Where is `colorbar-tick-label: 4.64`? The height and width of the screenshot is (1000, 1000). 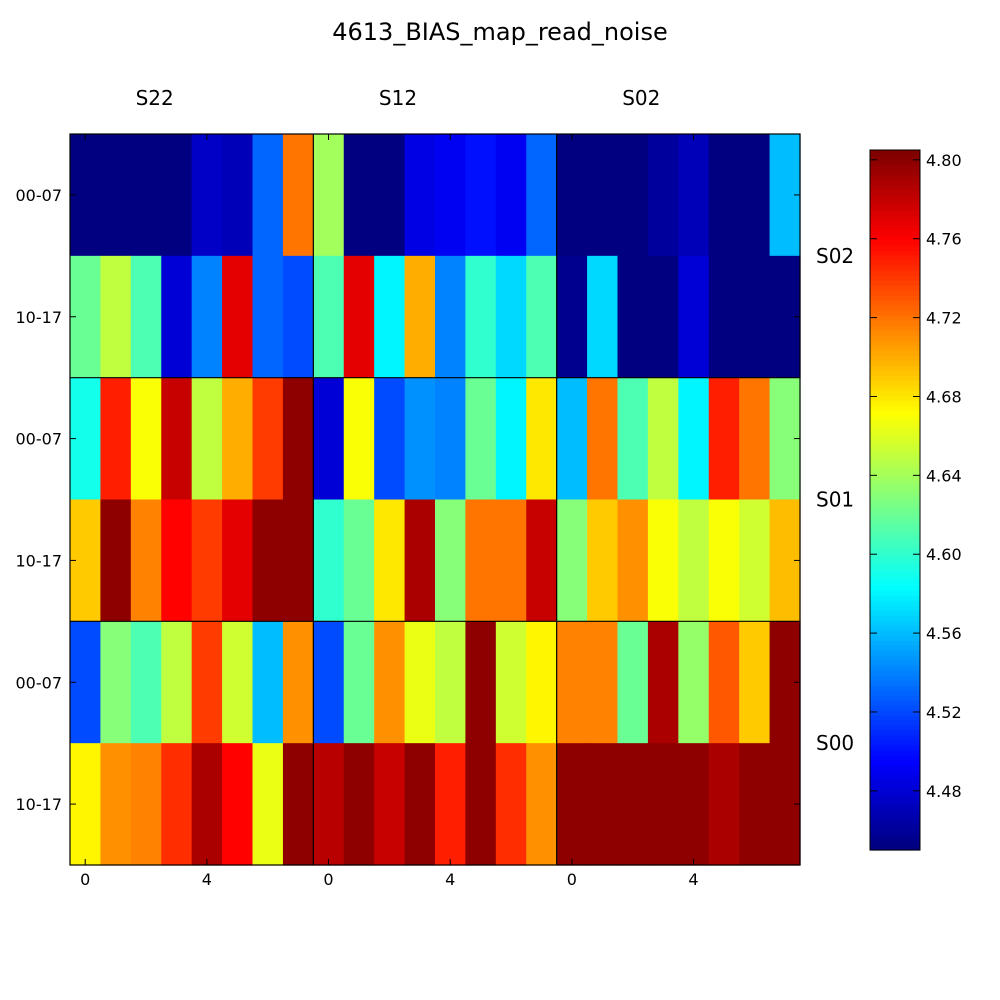 colorbar-tick-label: 4.64 is located at coordinates (944, 475).